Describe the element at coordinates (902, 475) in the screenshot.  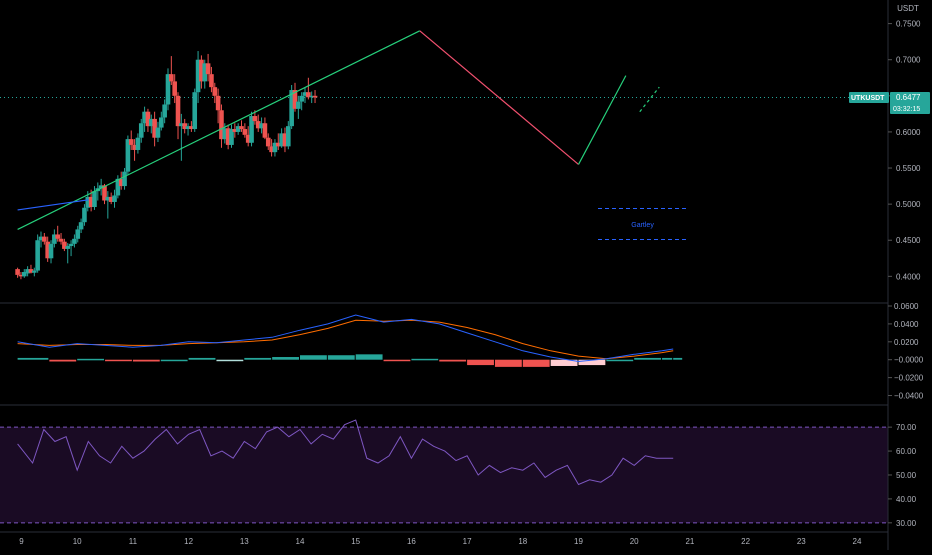
I see `rsi-axis: 70.00 60.00 50.00 40.00 30.00` at that location.